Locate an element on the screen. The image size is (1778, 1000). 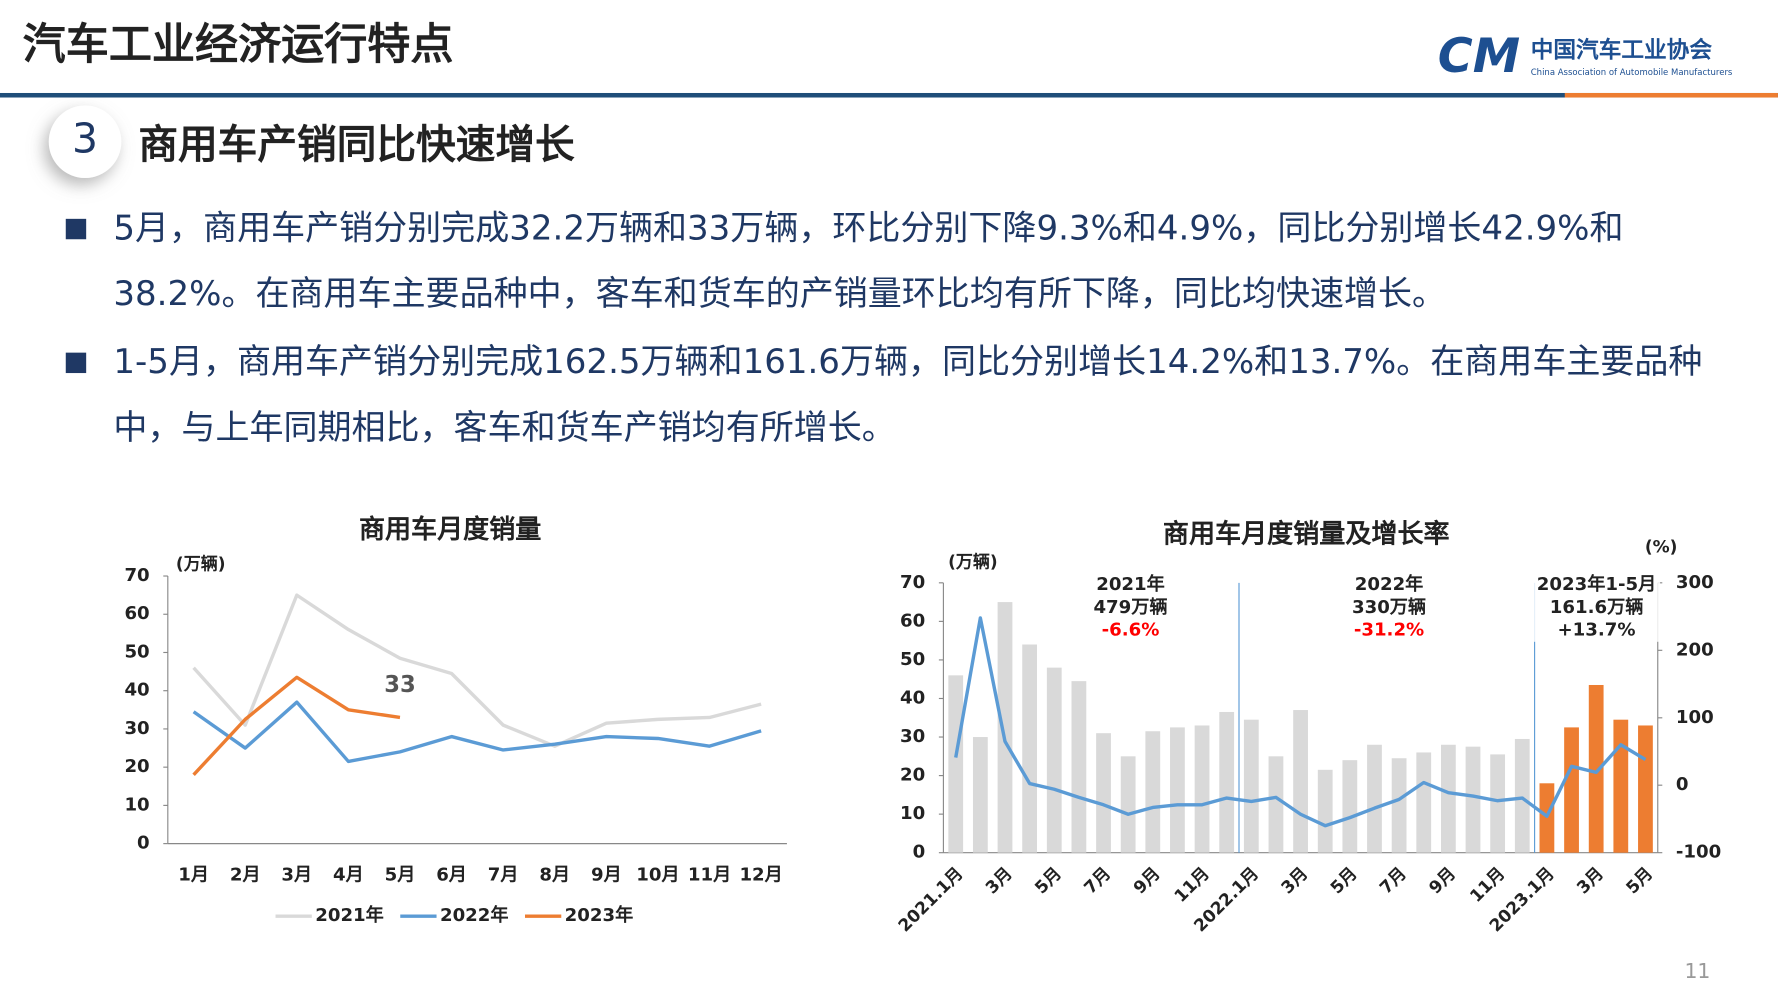
y-tick-label: 50 is located at coordinates (912, 659).